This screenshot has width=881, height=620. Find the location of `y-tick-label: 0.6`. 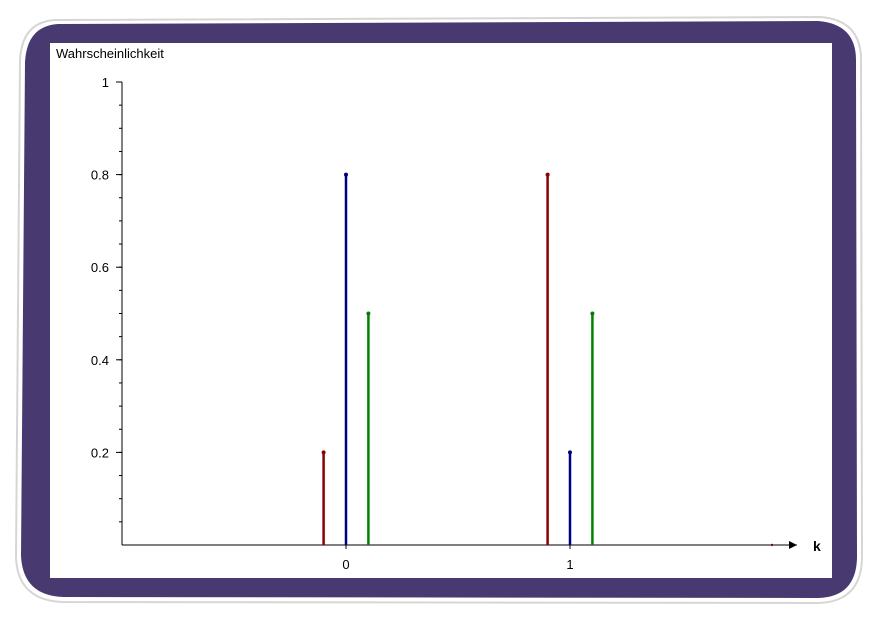

y-tick-label: 0.6 is located at coordinates (100, 267).